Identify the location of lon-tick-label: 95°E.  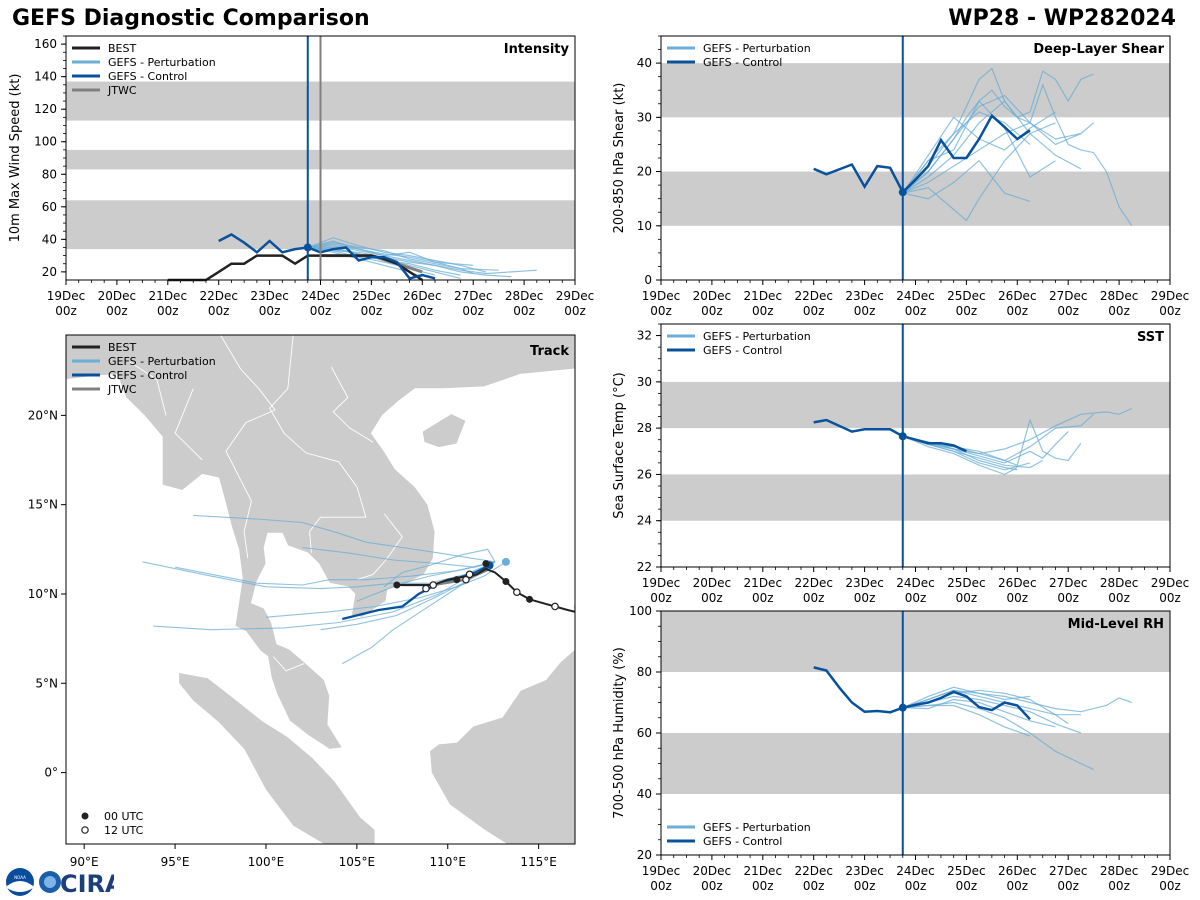
(175, 862).